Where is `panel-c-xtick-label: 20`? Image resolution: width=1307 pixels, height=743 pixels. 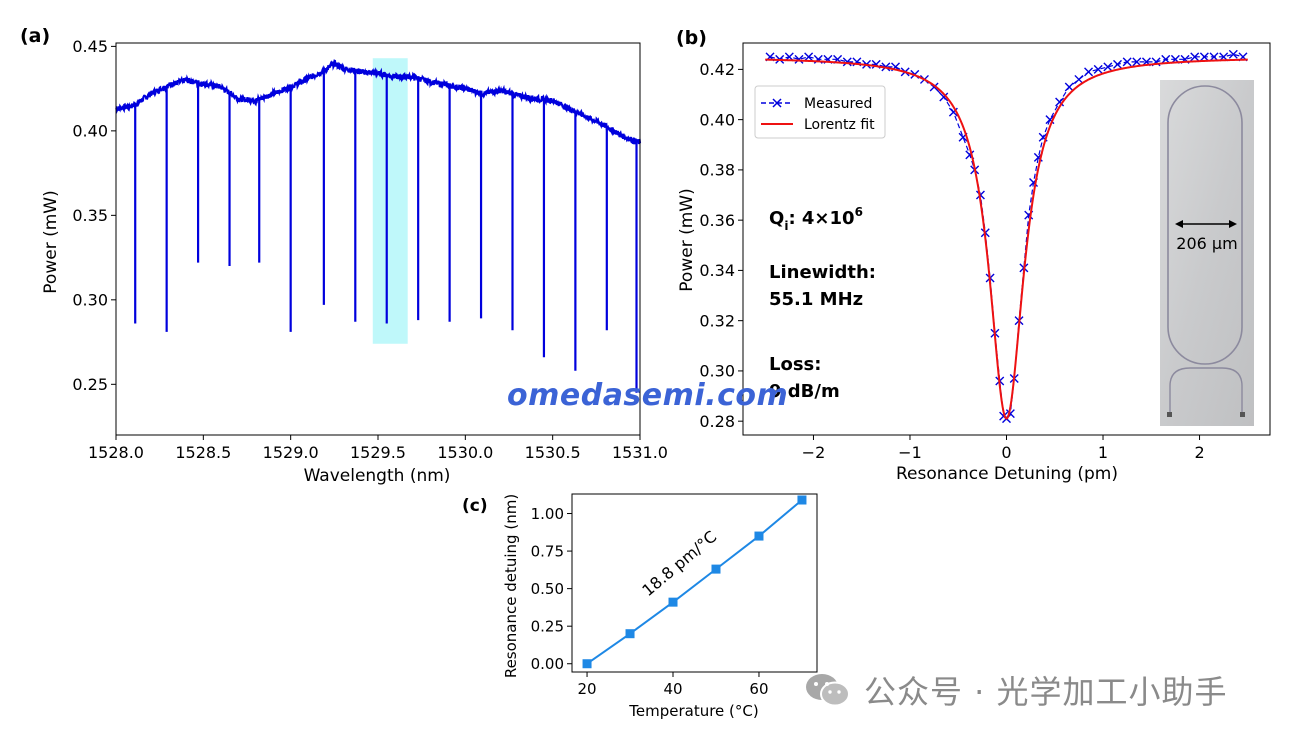
panel-c-xtick-label: 20 is located at coordinates (586, 689).